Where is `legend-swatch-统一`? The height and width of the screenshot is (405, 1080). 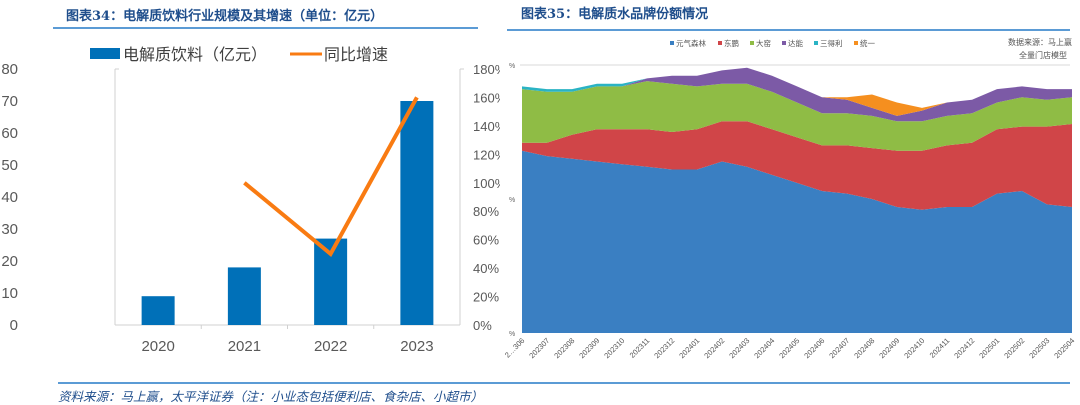
legend-swatch-统一 is located at coordinates (856, 43).